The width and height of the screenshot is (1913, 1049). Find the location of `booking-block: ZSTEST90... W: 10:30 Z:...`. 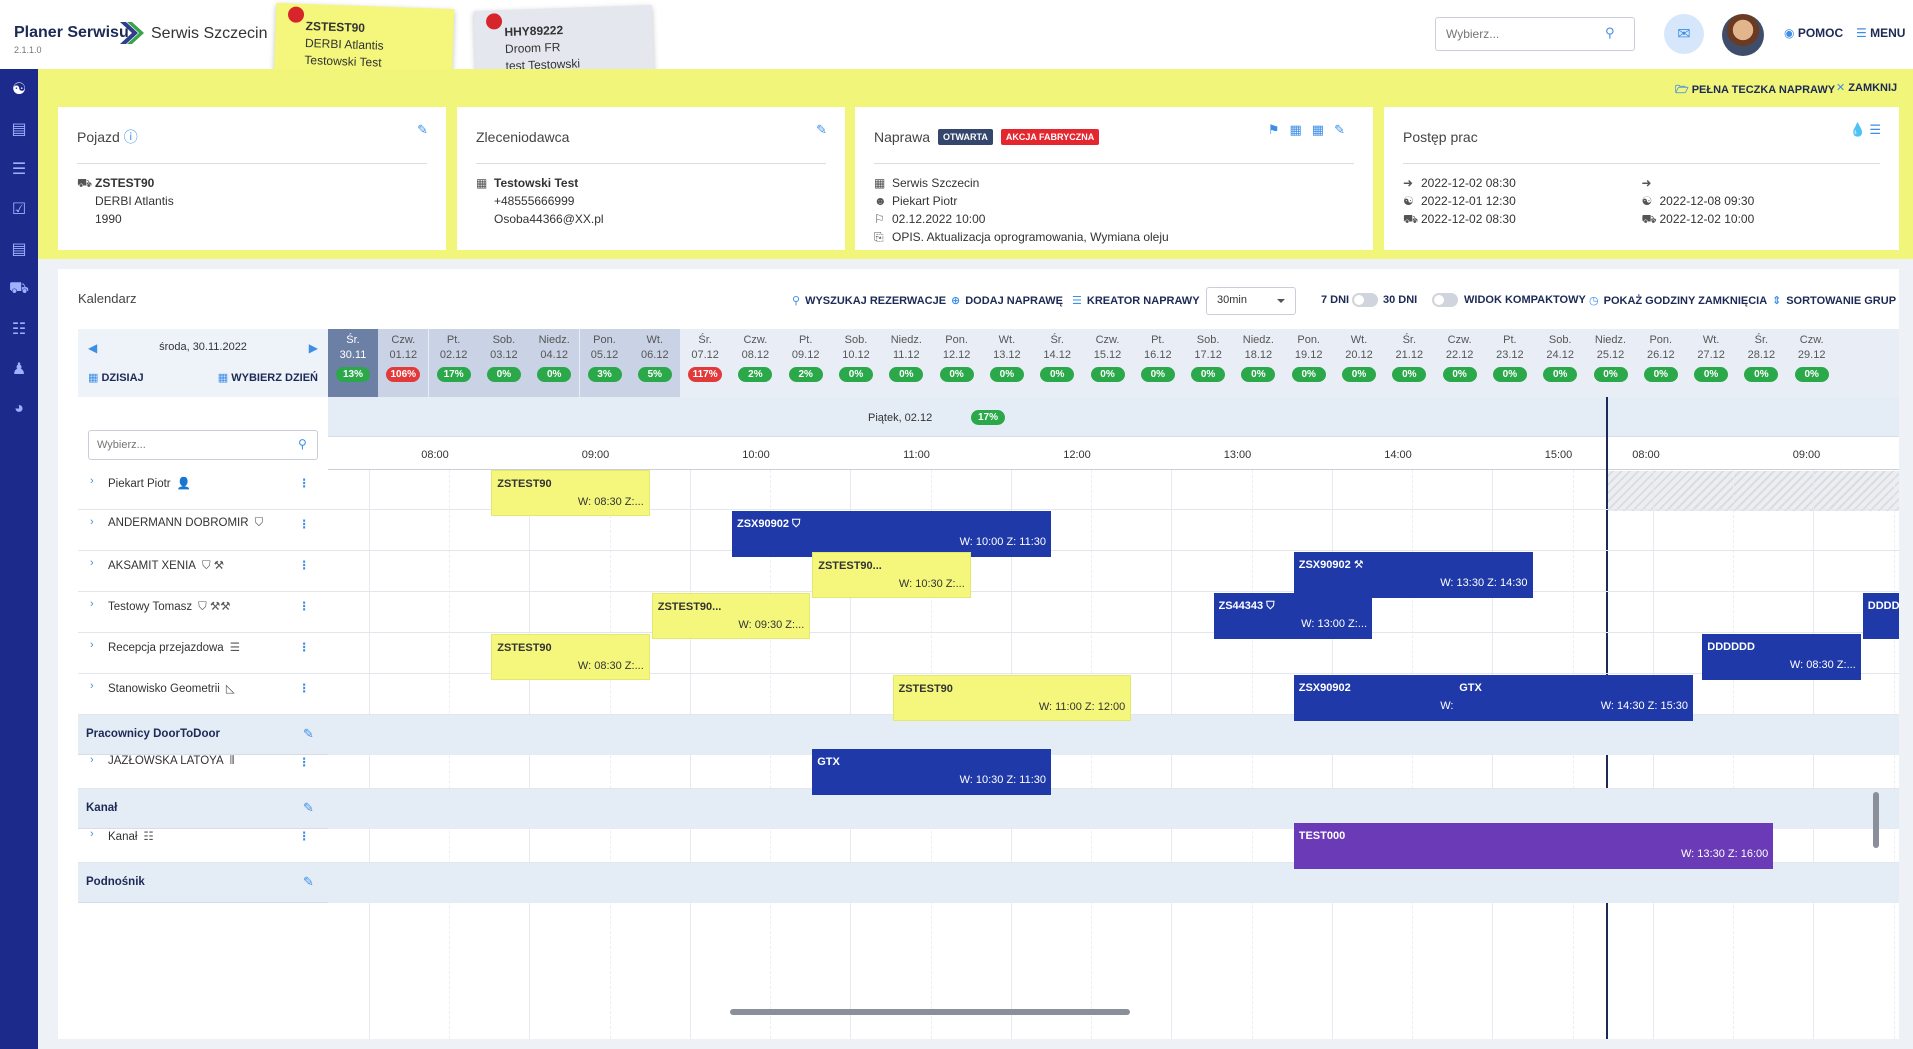

booking-block: ZSTEST90... W: 10:30 Z:... is located at coordinates (891, 575).